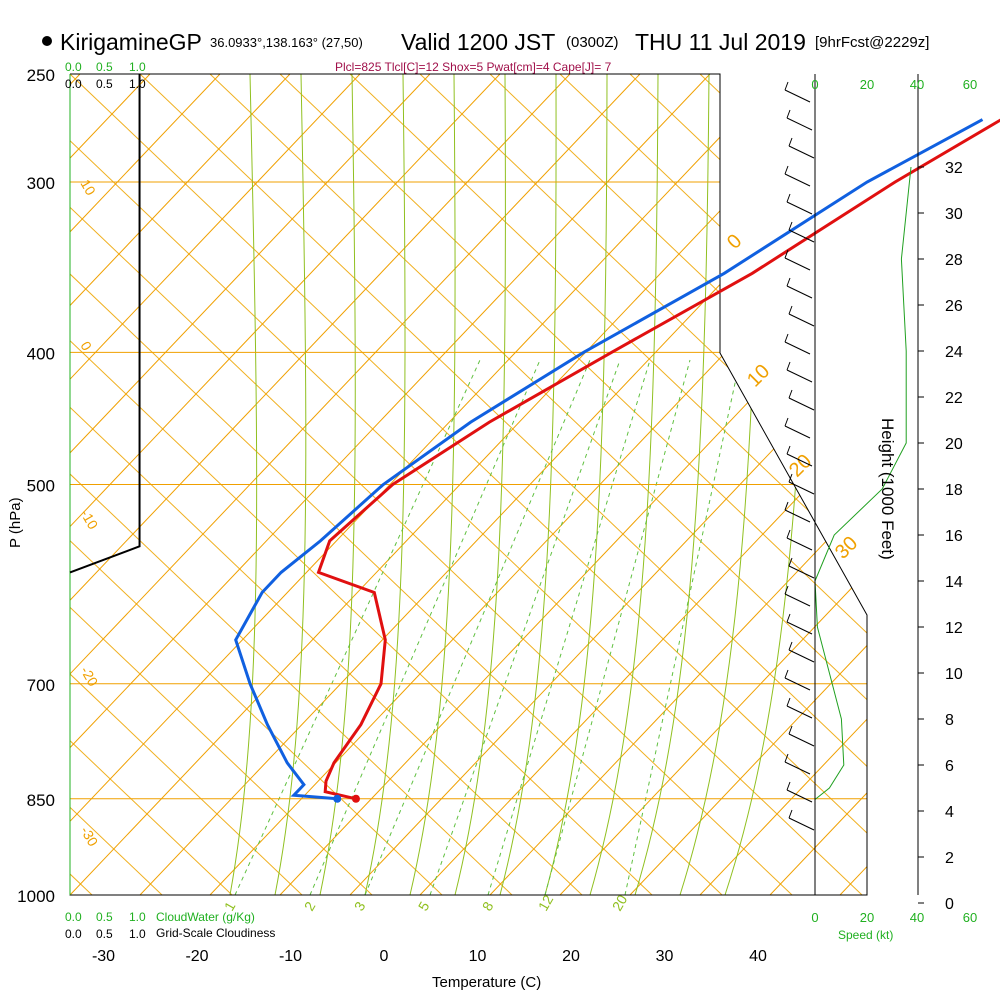 The height and width of the screenshot is (1000, 1000). I want to click on pressure-tick: 300, so click(41, 183).